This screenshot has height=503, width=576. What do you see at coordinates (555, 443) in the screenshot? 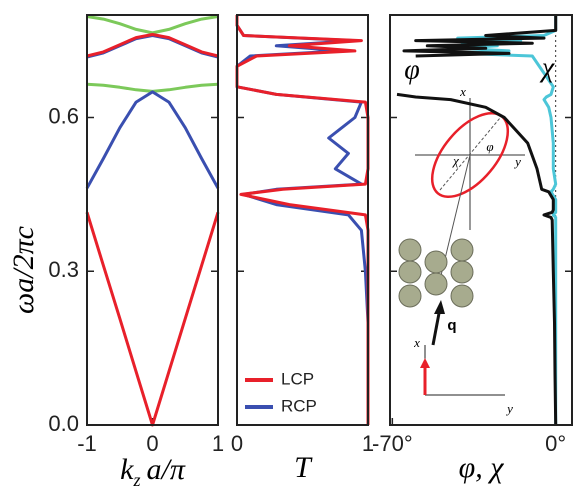
I see `x-tick-label: 0°` at bounding box center [555, 443].